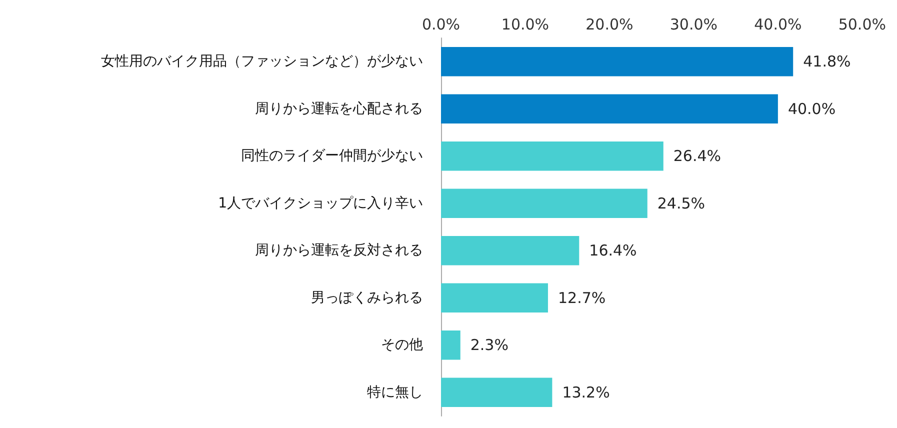  What do you see at coordinates (395, 392) in the screenshot?
I see `y-tick-label: 特に無し` at bounding box center [395, 392].